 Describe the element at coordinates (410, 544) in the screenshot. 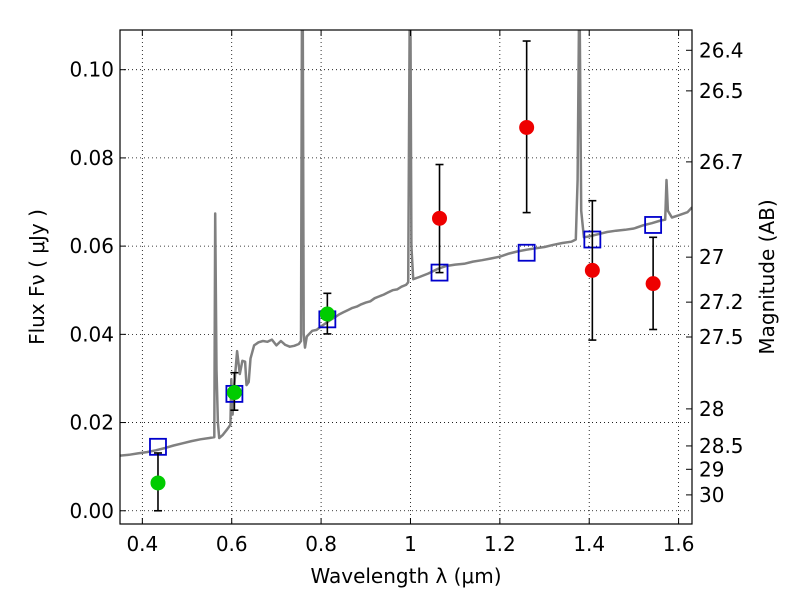

I see `x-tick-label: 1` at that location.